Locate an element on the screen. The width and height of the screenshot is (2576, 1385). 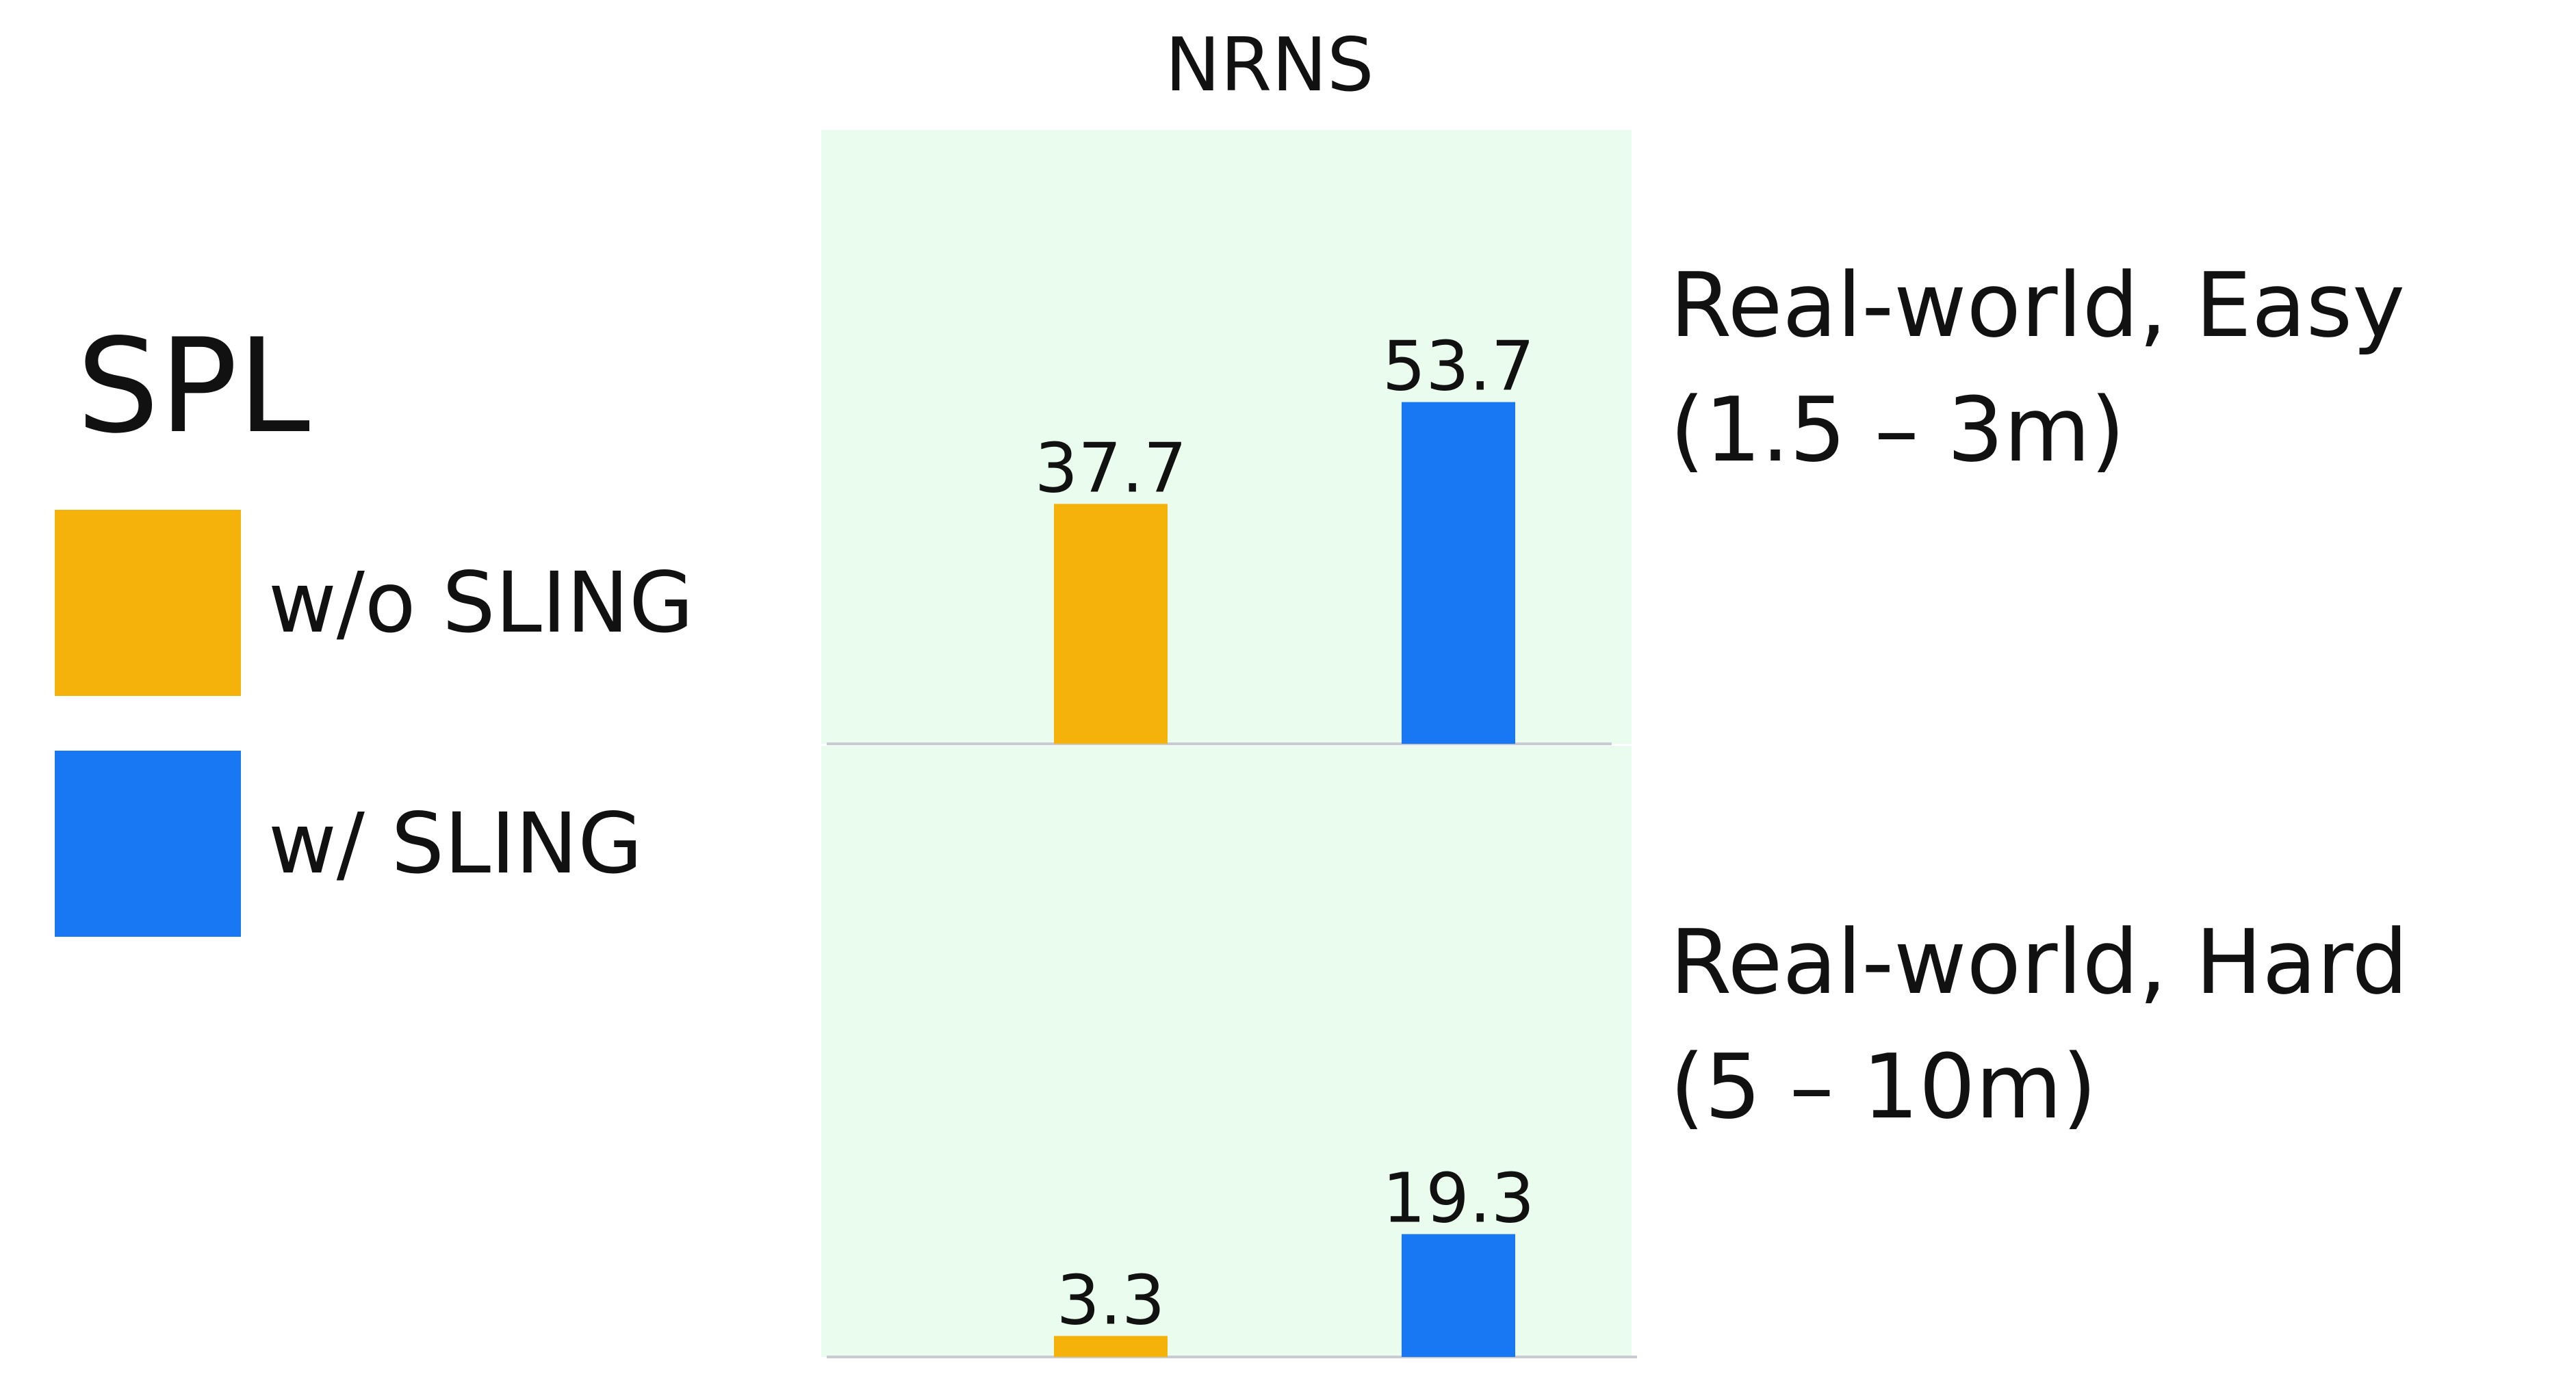
legend-title: SPL is located at coordinates (194, 386).